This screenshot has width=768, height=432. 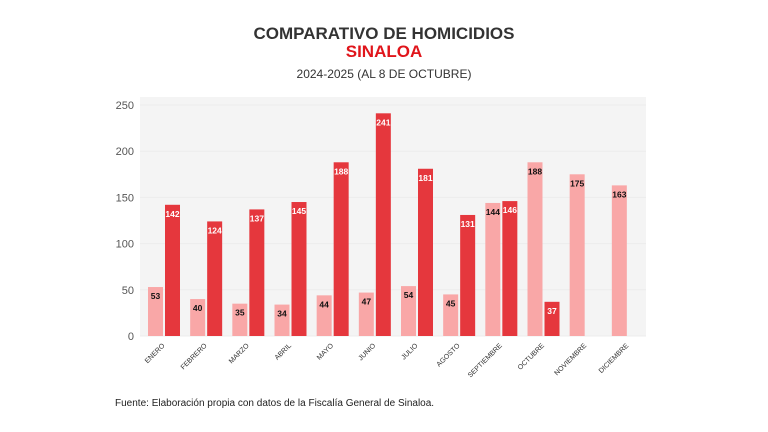 What do you see at coordinates (510, 210) in the screenshot?
I see `data-label: 146` at bounding box center [510, 210].